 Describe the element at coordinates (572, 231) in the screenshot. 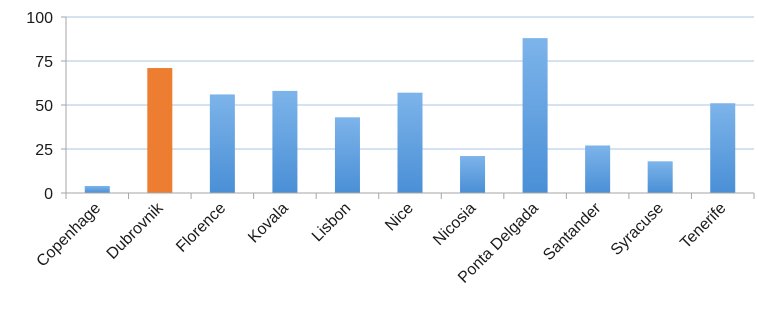

I see `x-tick-label: Santander` at that location.